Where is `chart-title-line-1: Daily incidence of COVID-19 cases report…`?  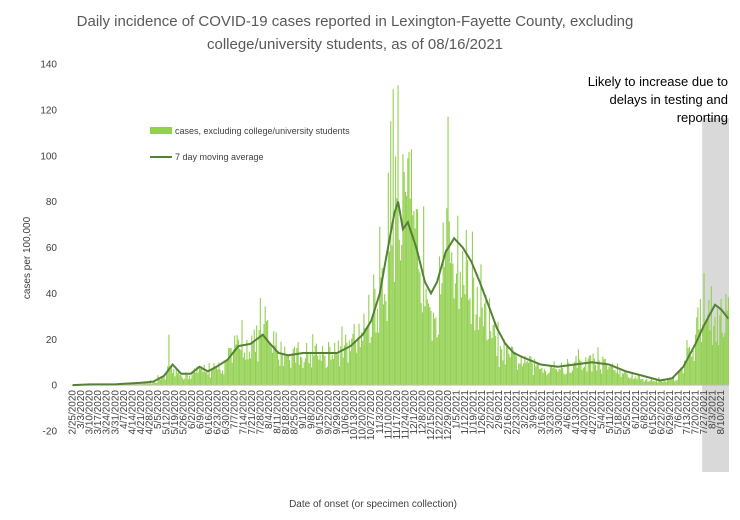 chart-title-line-1: Daily incidence of COVID-19 cases report… is located at coordinates (355, 21).